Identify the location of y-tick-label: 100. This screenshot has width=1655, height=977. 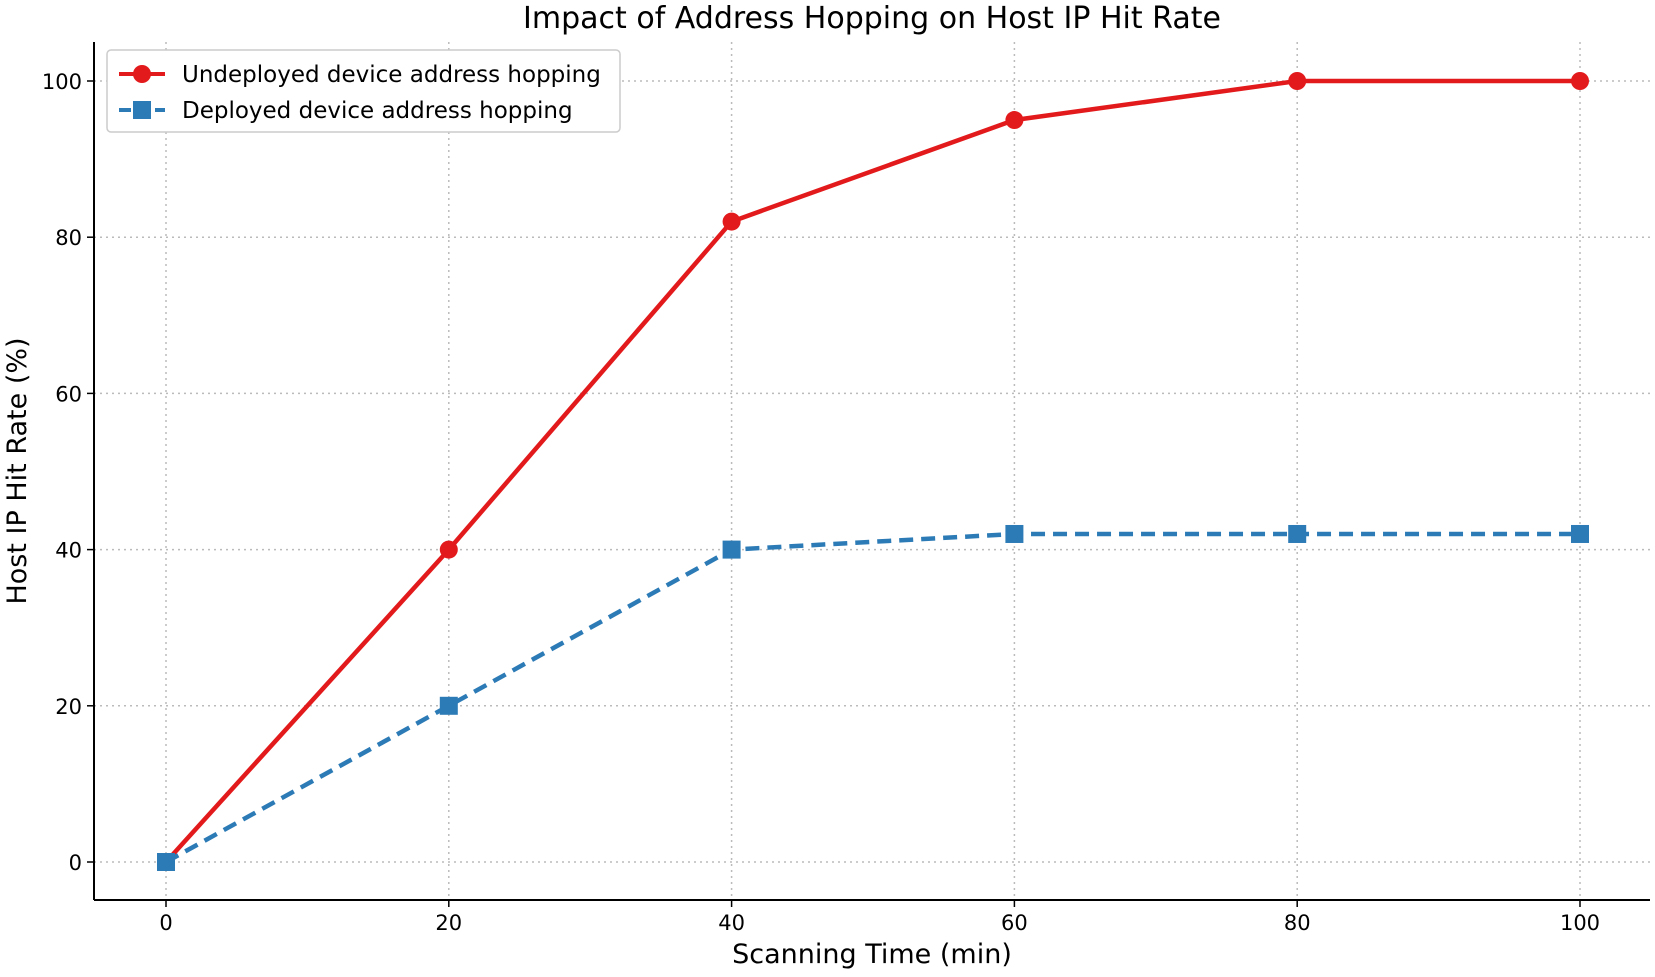
(62, 82).